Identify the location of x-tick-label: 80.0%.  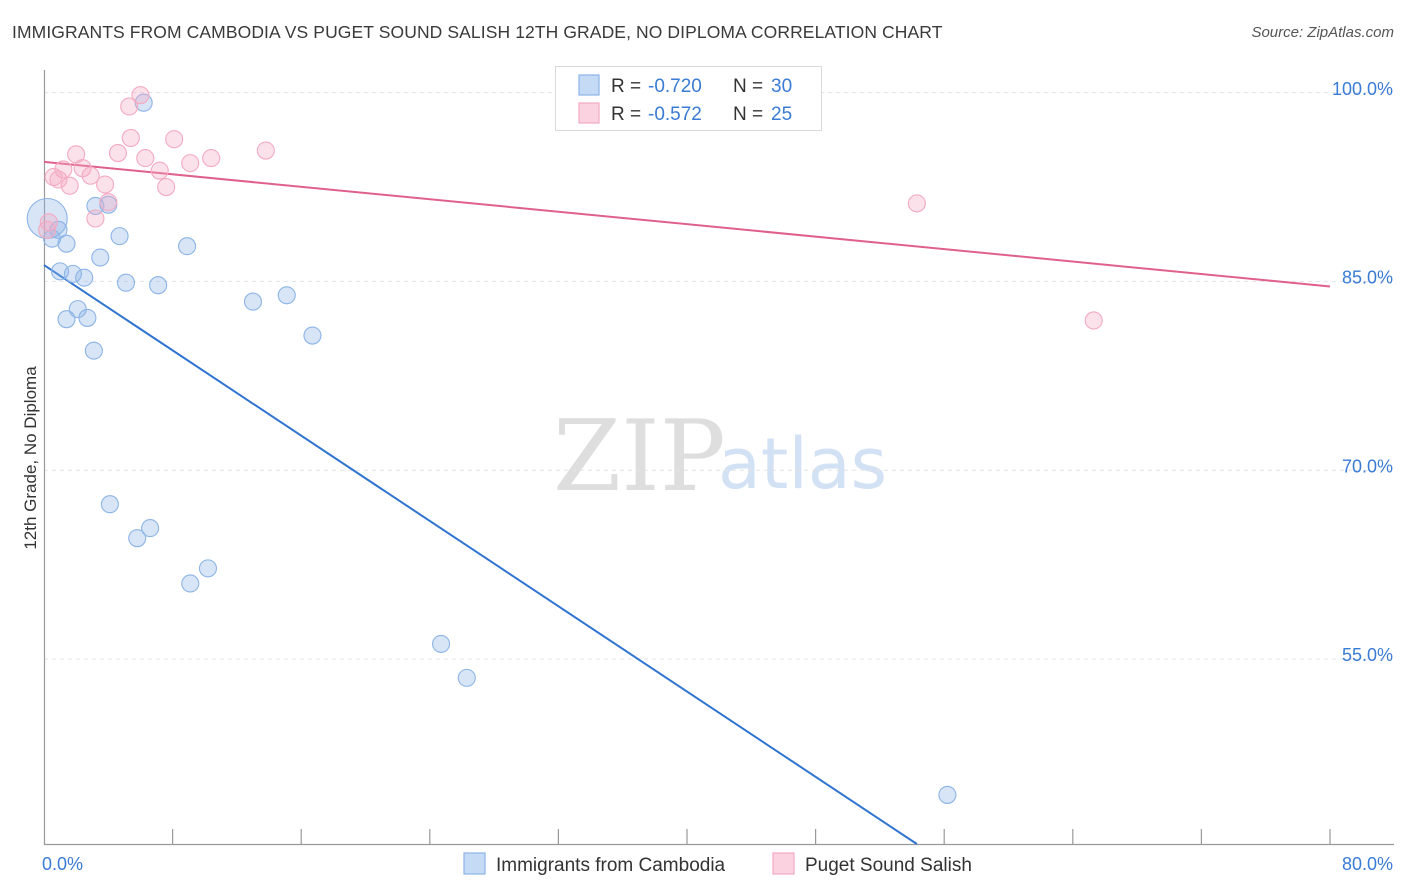
(1367, 864).